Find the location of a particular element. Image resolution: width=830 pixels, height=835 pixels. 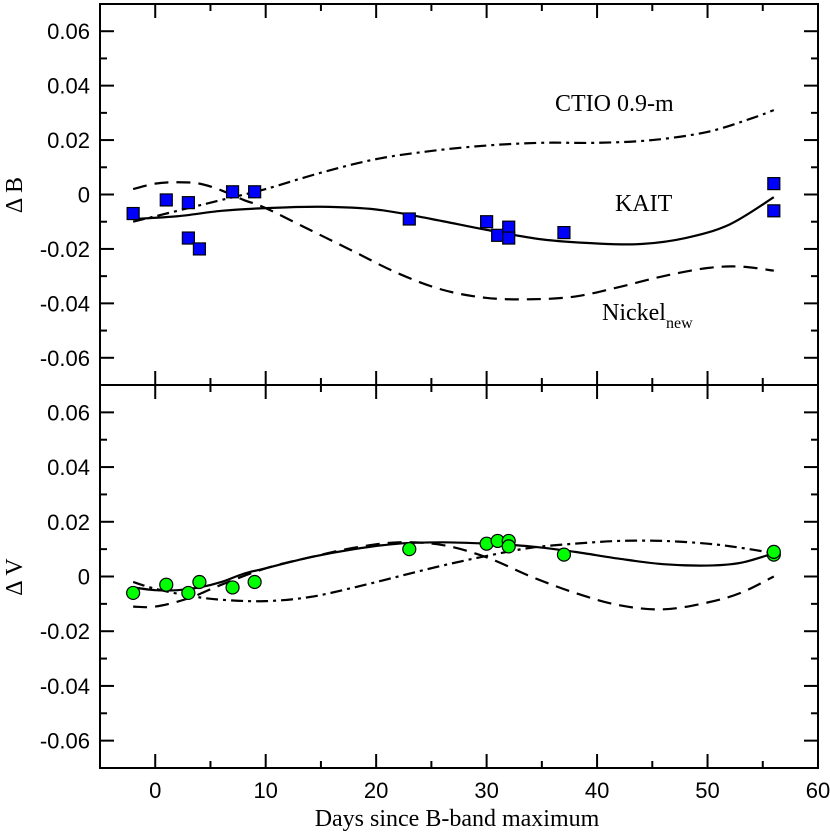

annotation-nickel: Nickelnew is located at coordinates (647, 316).